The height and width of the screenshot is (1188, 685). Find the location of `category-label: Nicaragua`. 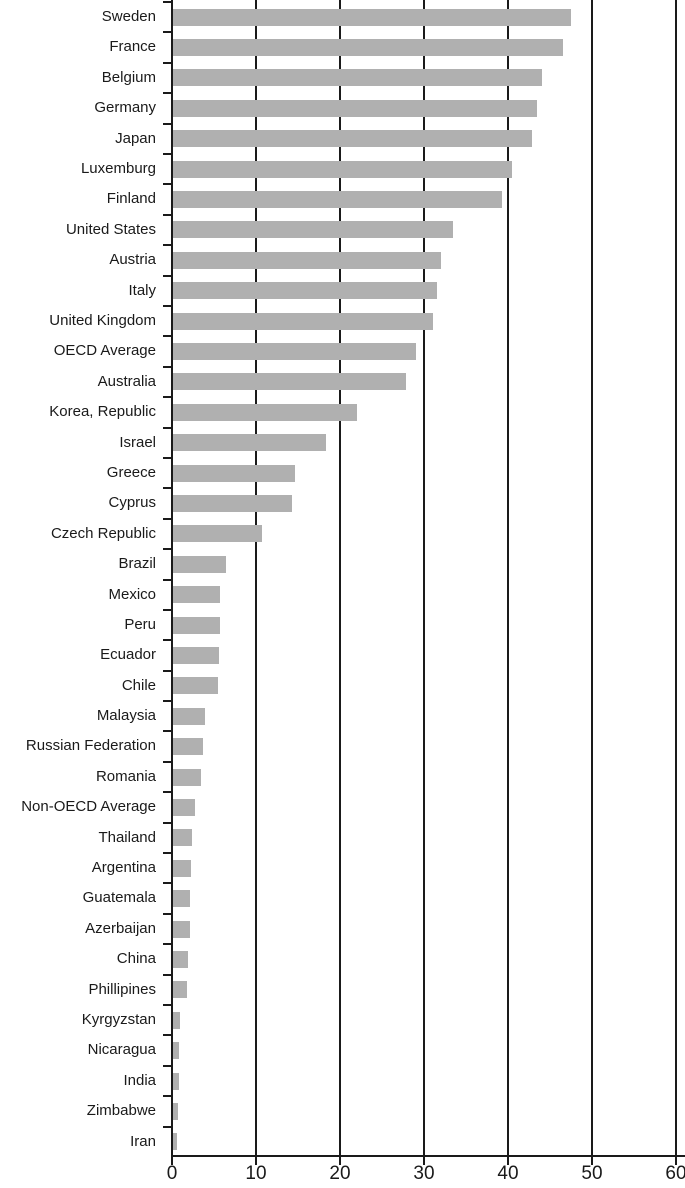

category-label: Nicaragua is located at coordinates (121, 1050).